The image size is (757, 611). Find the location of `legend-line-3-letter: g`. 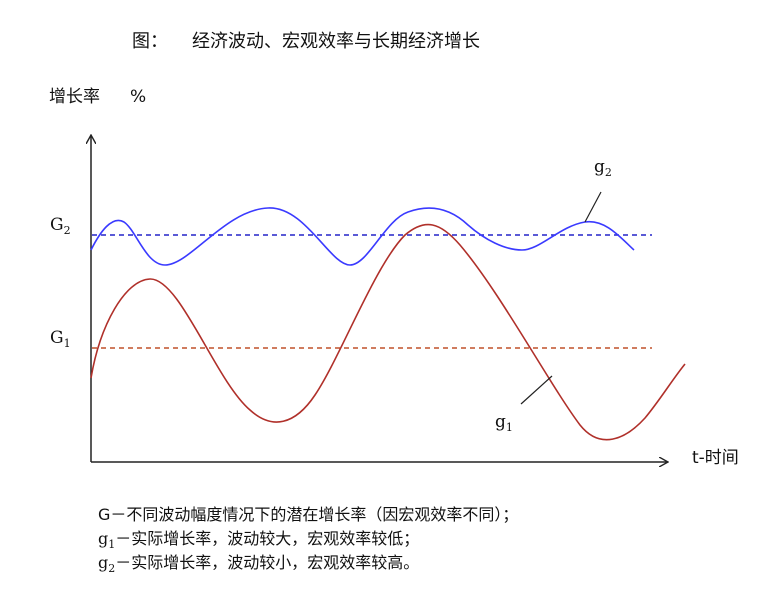

legend-line-3-letter: g is located at coordinates (103, 562).